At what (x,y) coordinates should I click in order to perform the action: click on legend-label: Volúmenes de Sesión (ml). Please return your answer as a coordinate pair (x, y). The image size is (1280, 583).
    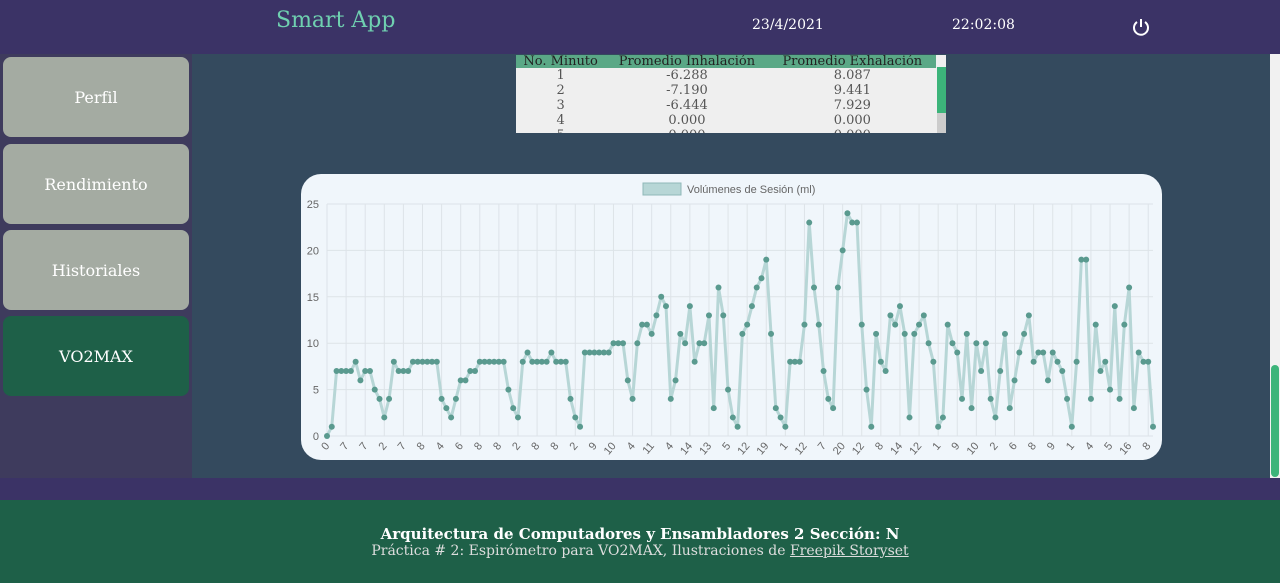
    Looking at the image, I should click on (751, 190).